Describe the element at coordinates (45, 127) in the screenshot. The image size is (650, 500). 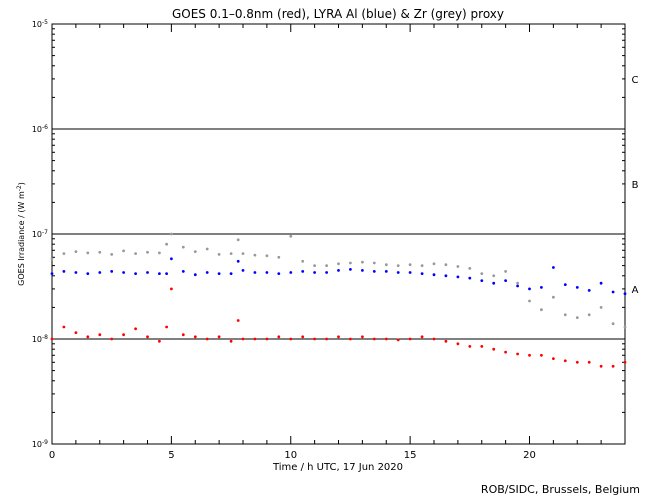
I see `y-tick-exponent: -6` at that location.